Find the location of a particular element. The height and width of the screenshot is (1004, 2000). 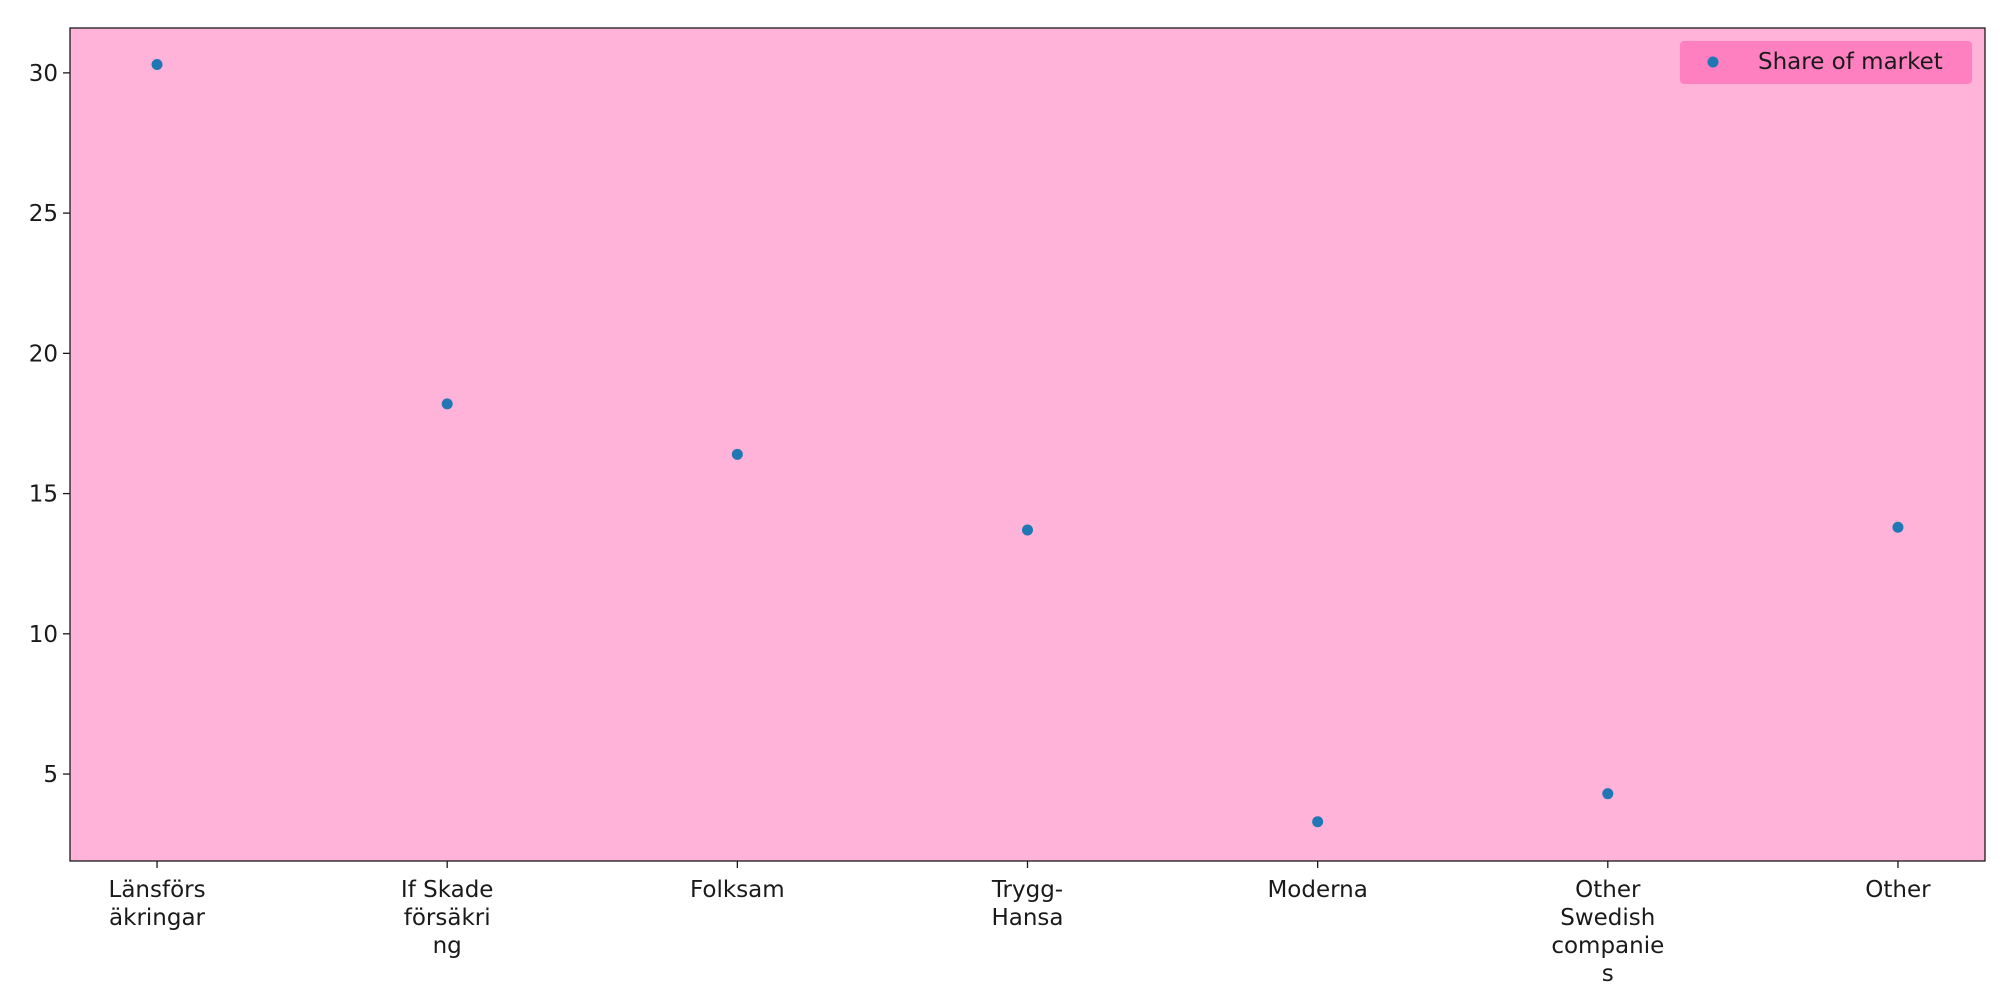

x-tick-label-line: Hansa is located at coordinates (1027, 918).